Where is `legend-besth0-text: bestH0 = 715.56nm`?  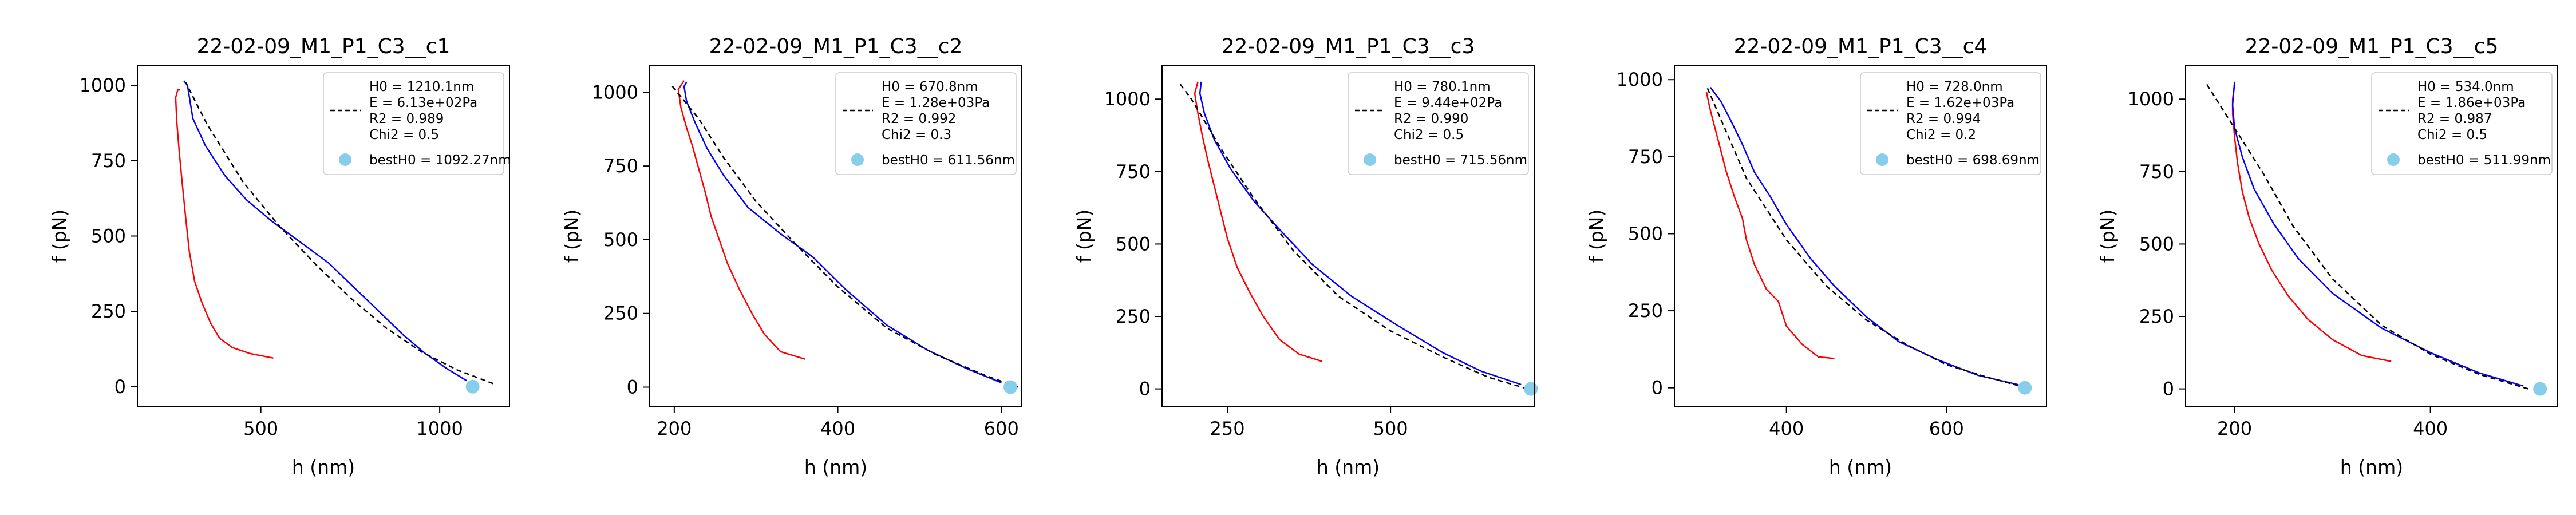
legend-besth0-text: bestH0 = 715.56nm is located at coordinates (1460, 160).